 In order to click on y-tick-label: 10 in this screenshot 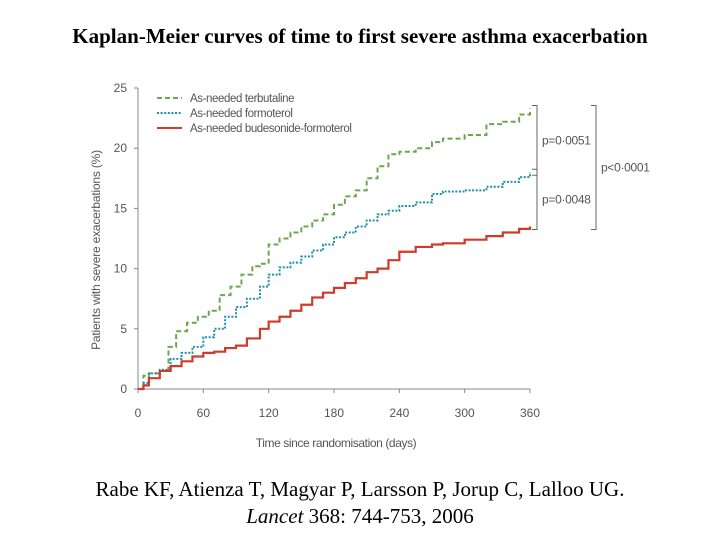, I will do `click(121, 269)`.